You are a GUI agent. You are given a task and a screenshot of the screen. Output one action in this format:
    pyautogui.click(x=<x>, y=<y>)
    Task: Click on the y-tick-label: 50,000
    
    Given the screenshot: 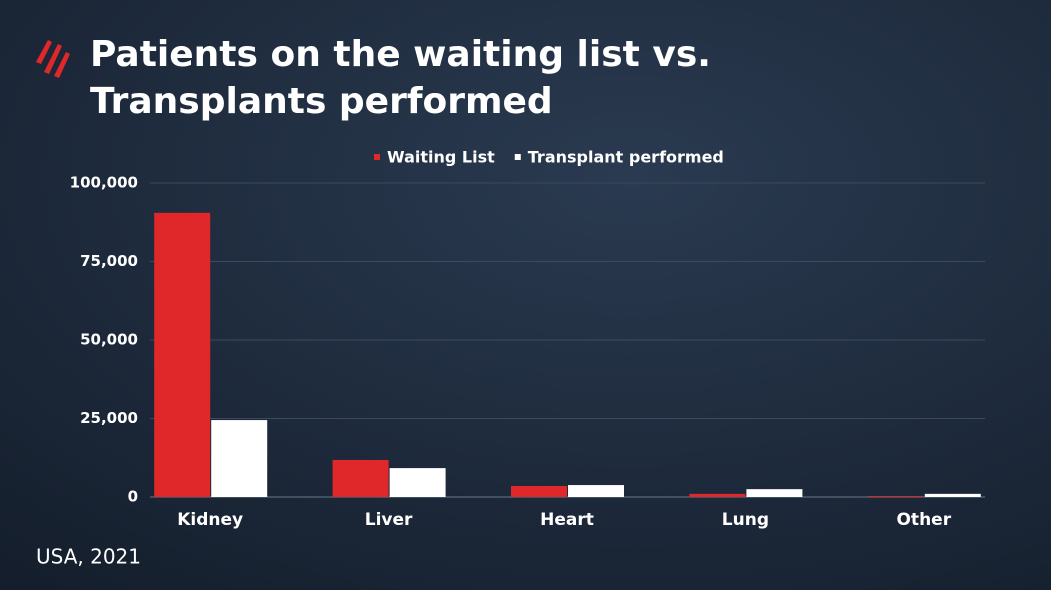 What is the action you would take?
    pyautogui.click(x=109, y=340)
    